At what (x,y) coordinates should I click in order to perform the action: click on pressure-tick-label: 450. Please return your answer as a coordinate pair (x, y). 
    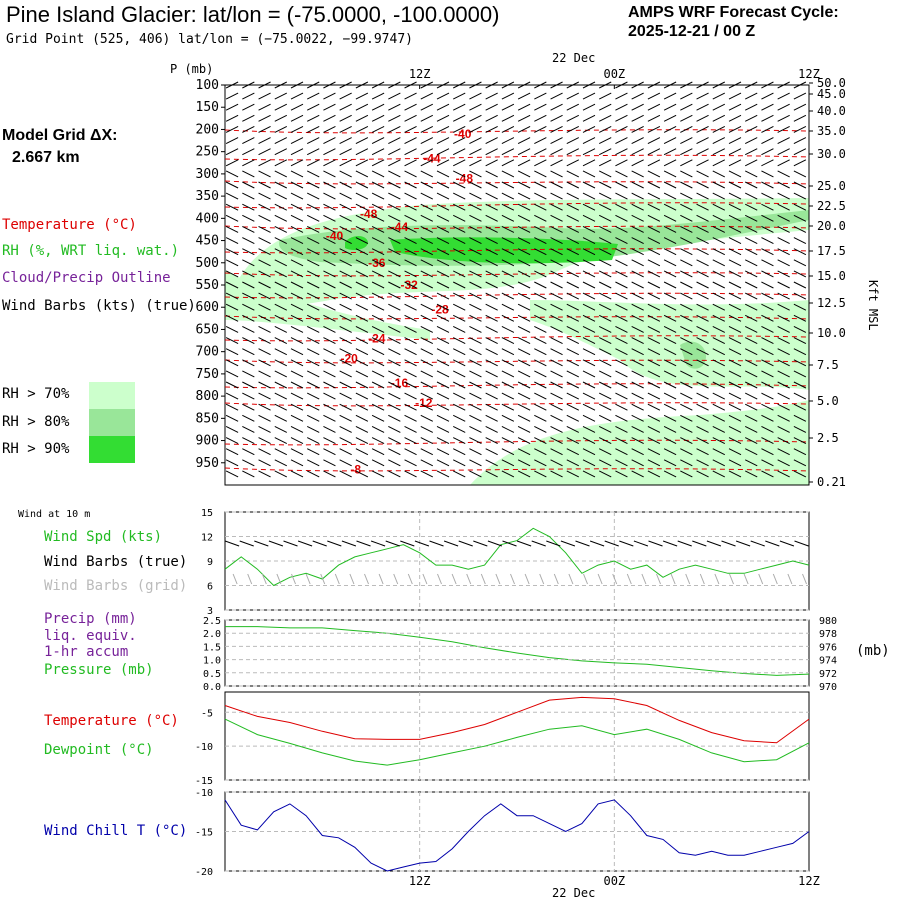
    Looking at the image, I should click on (207, 241).